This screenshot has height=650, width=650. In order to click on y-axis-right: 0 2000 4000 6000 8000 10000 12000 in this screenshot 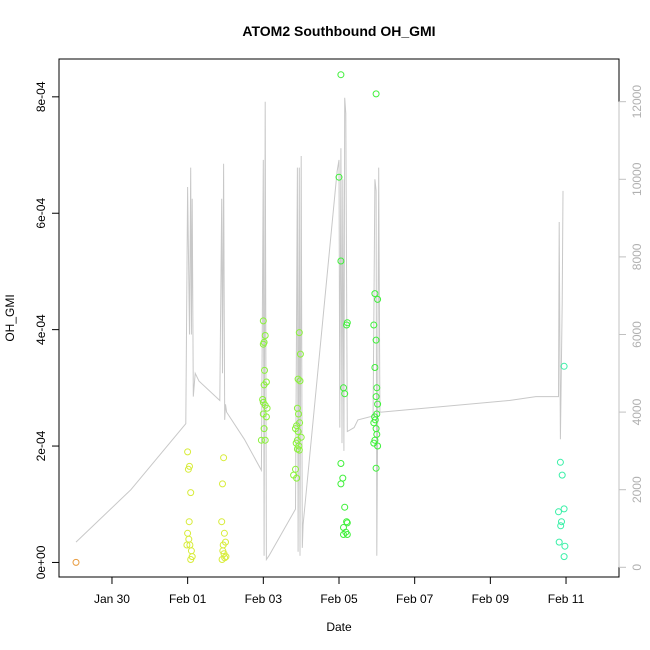, I will do `click(631, 328)`.